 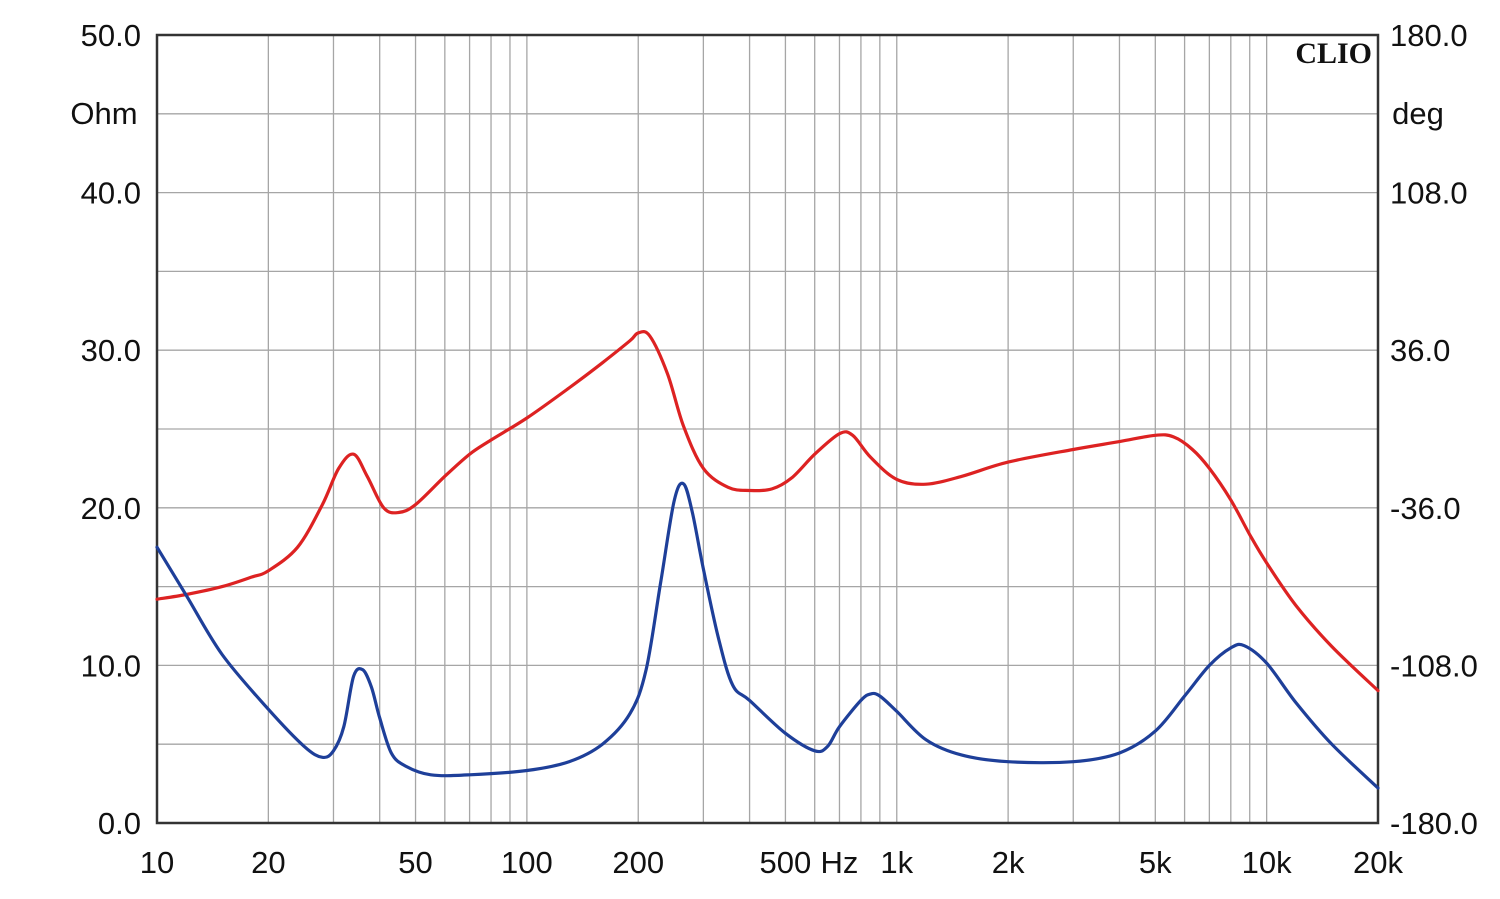 I want to click on x-axis-tick-label: 10, so click(x=157, y=862).